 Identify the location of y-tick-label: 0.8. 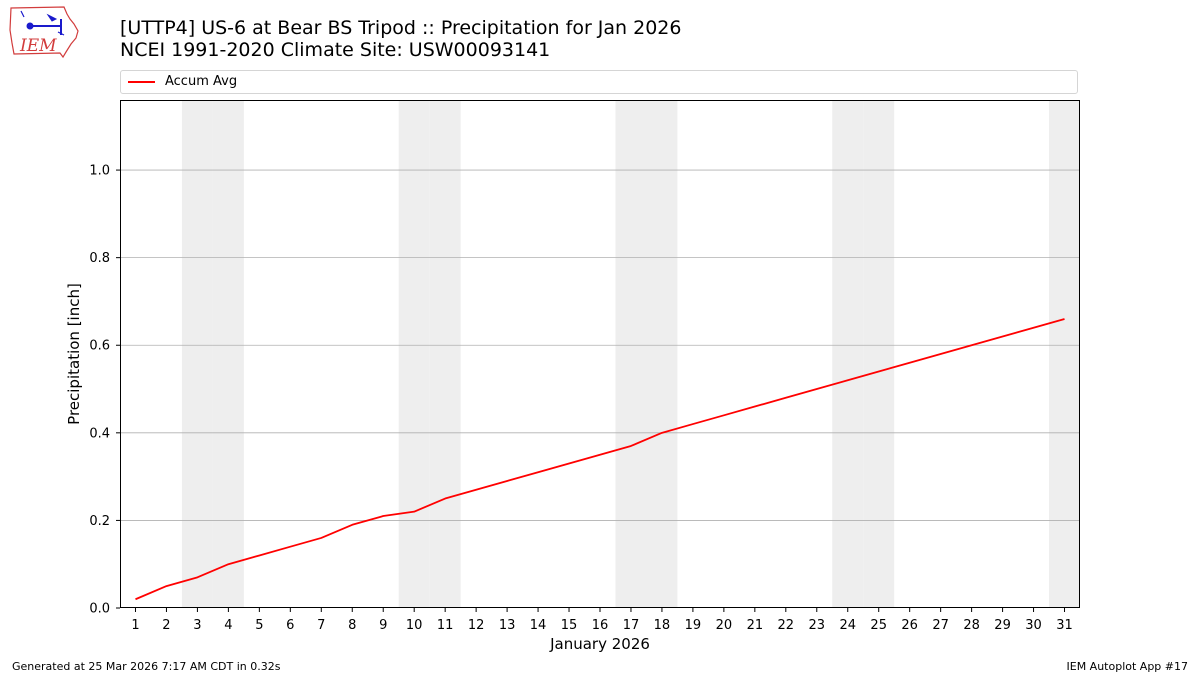
(99, 258).